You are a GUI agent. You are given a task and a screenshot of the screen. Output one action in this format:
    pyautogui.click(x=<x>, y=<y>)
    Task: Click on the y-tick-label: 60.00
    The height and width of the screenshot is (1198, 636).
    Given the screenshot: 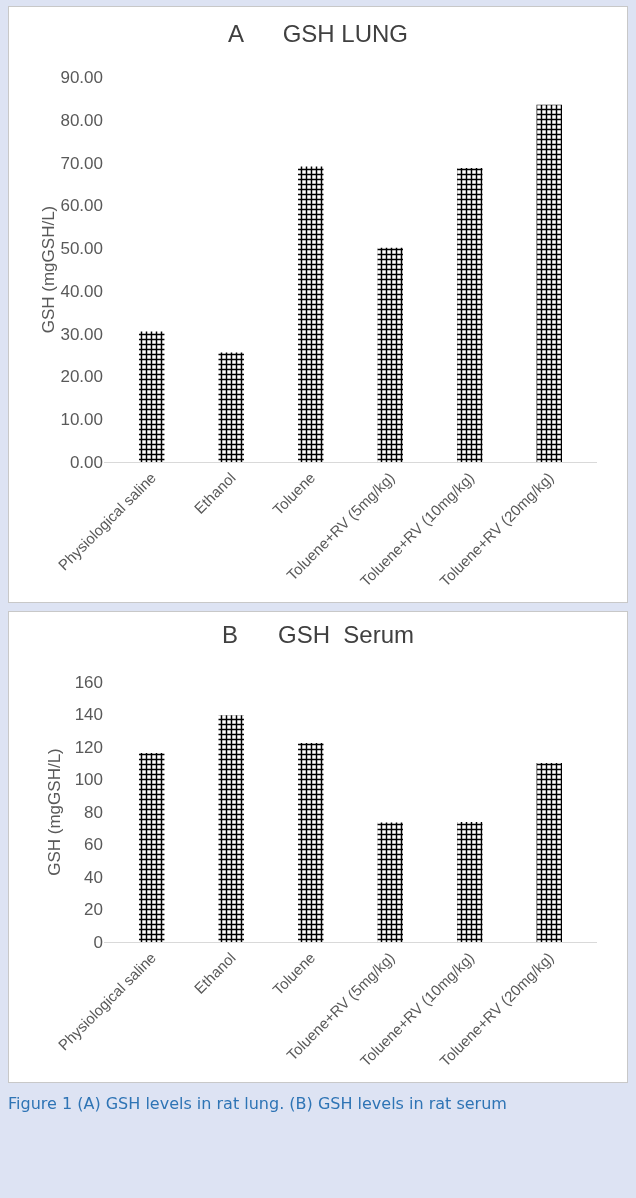 What is the action you would take?
    pyautogui.click(x=81, y=206)
    